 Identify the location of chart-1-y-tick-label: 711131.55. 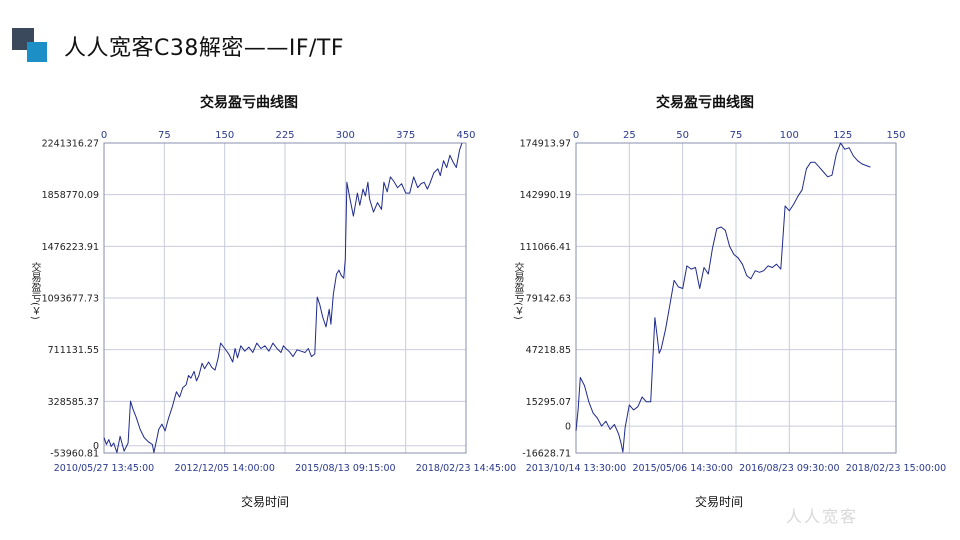
(73, 350).